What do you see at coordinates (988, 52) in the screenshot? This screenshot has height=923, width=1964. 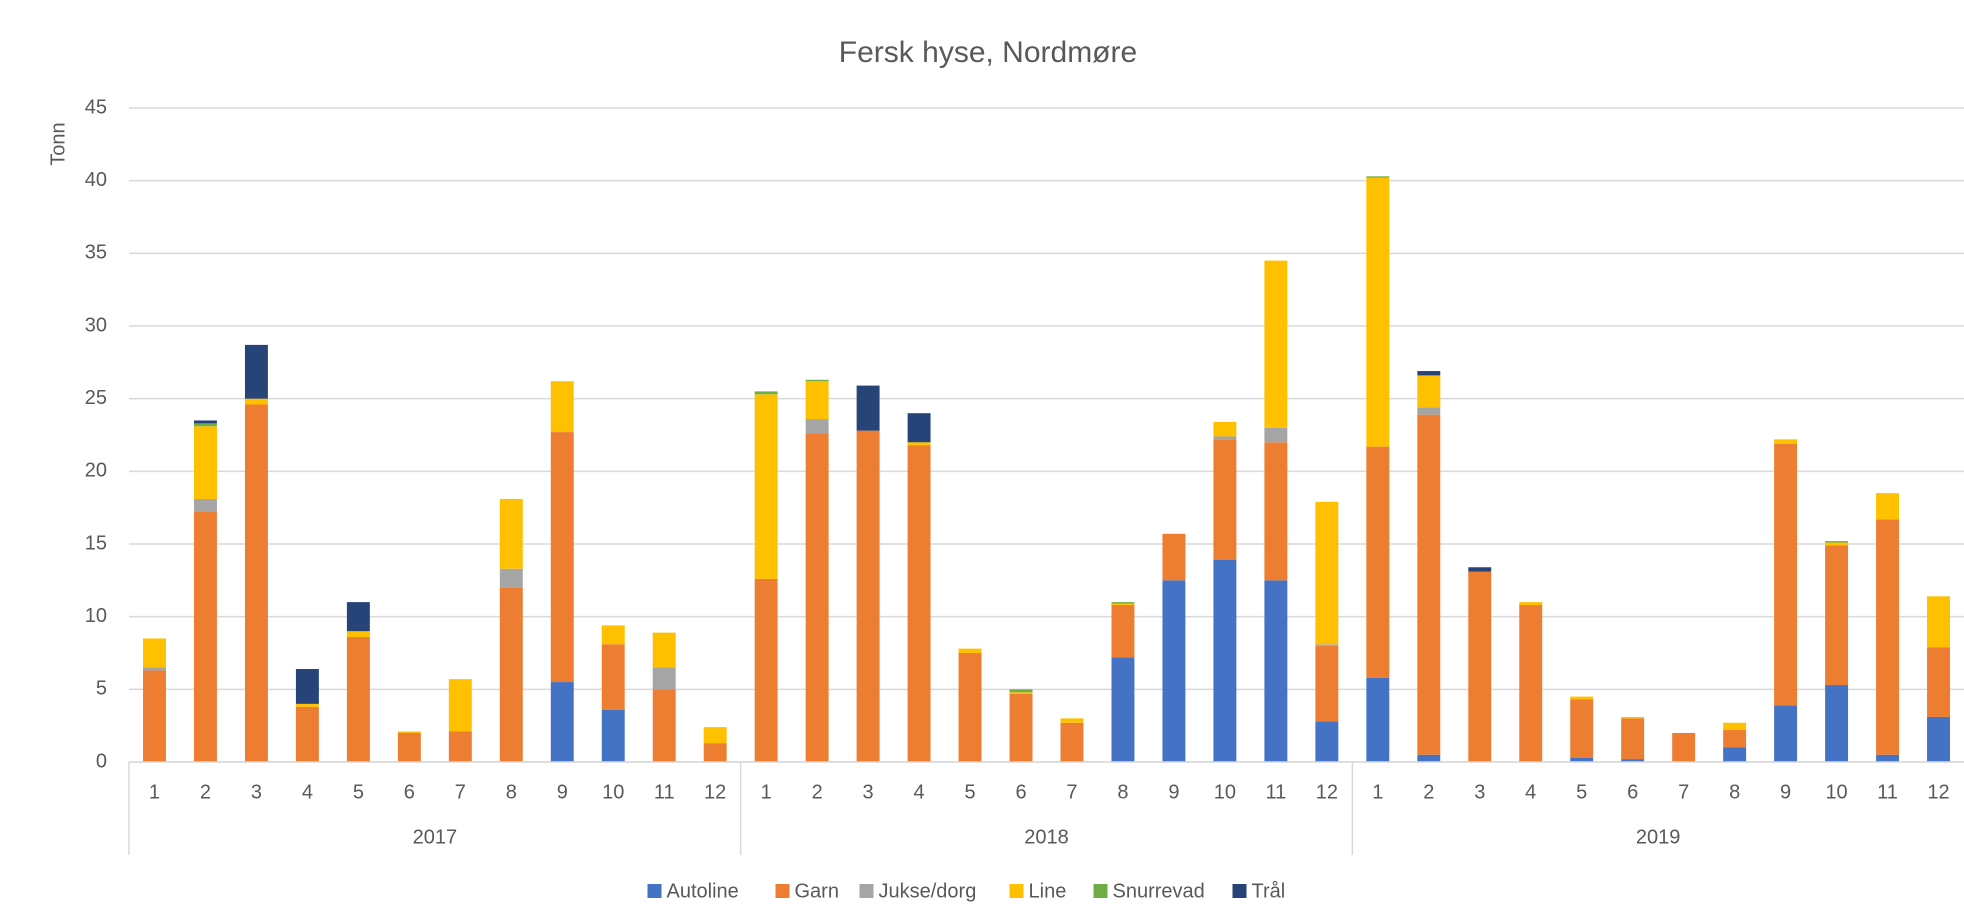 I see `chart-title: Fersk hyse, Nordmøre` at bounding box center [988, 52].